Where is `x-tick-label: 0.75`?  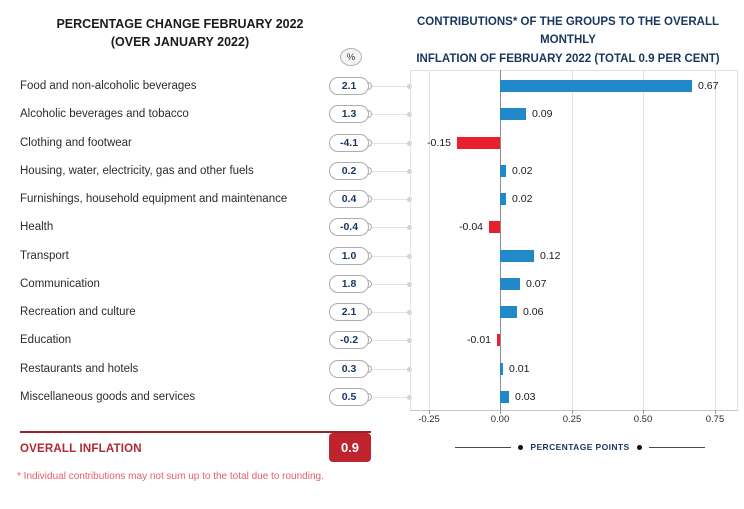
x-tick-label: 0.75 is located at coordinates (715, 419).